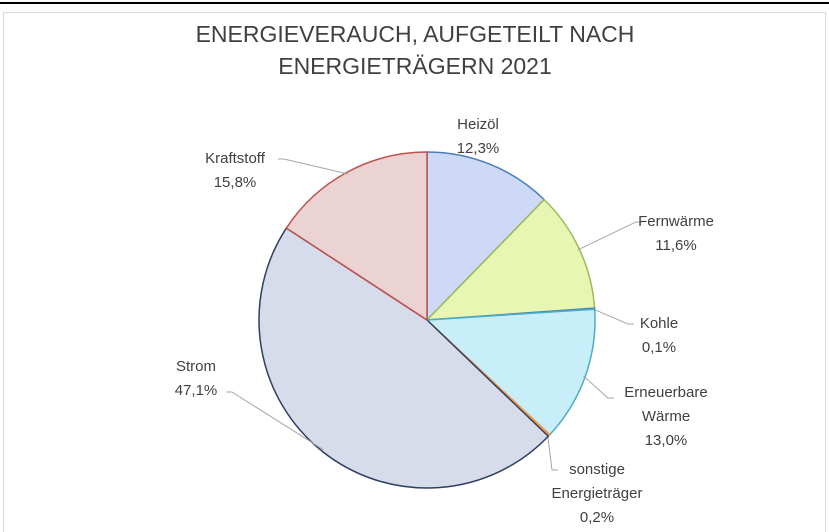 The image size is (829, 532). What do you see at coordinates (659, 347) in the screenshot?
I see `label-value: 0,1%` at bounding box center [659, 347].